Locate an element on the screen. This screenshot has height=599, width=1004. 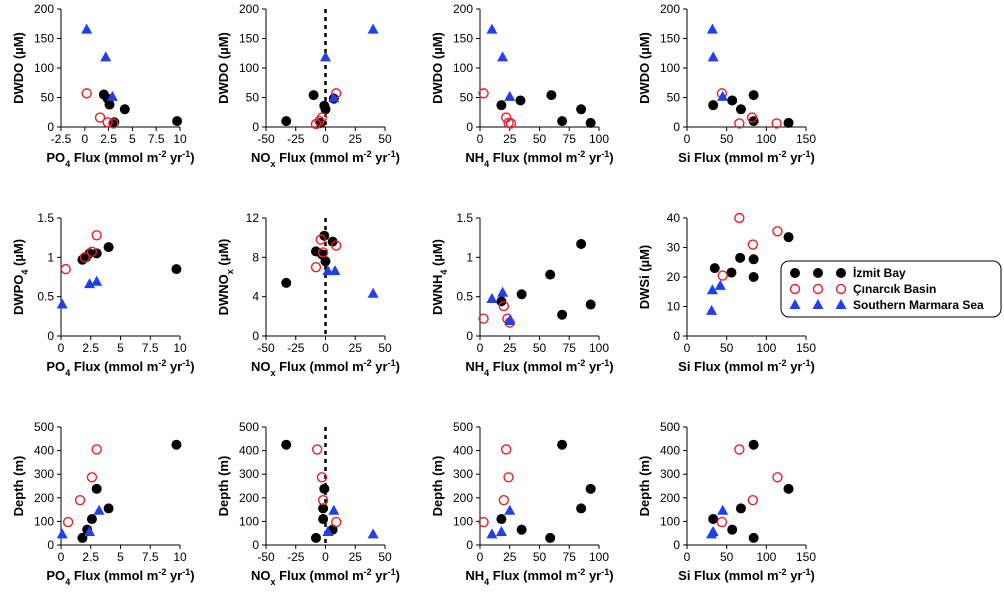
x-tick-label: 2.5 is located at coordinates (108, 139).